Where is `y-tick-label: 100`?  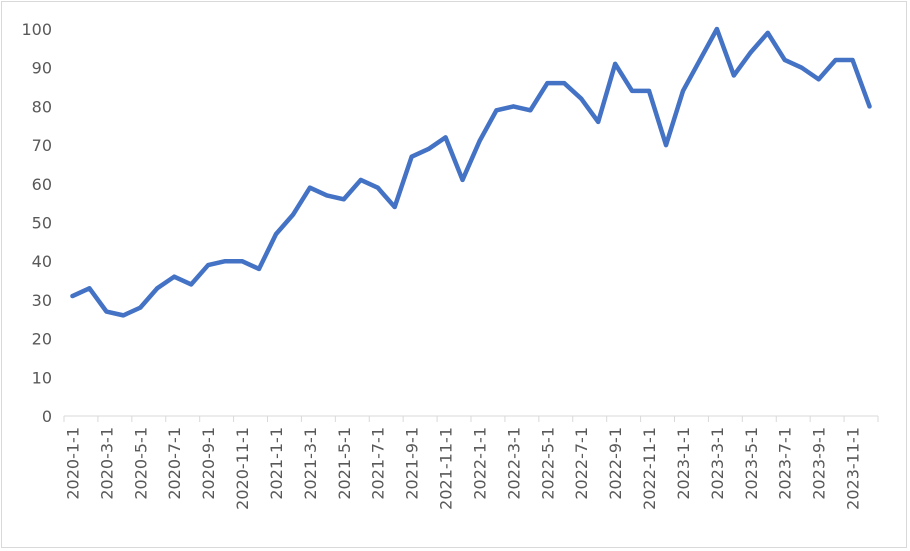
y-tick-label: 100 is located at coordinates (36, 29).